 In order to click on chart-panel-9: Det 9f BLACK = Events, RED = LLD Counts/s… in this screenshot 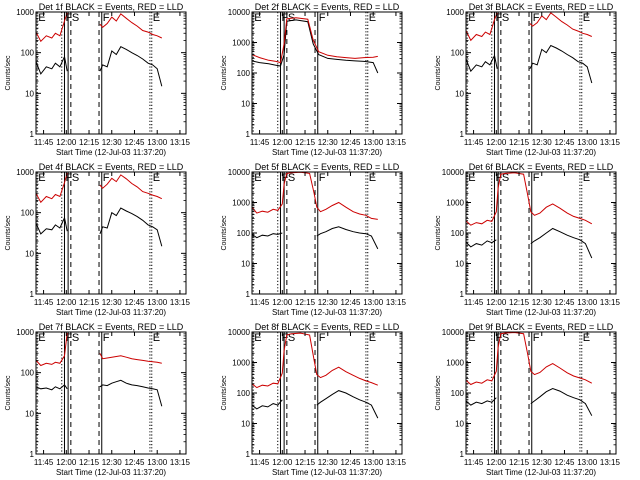, I will do `click(527, 399)`.